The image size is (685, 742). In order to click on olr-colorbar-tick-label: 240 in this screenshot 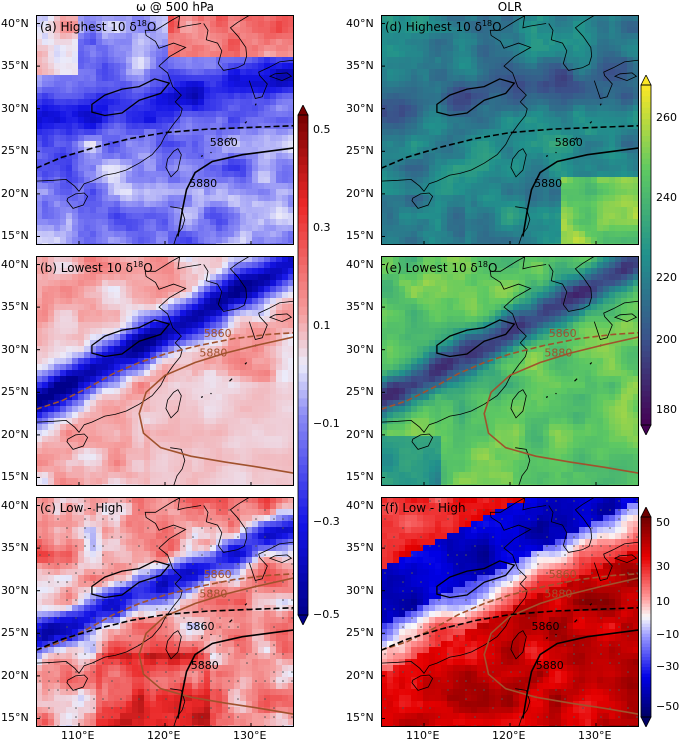, I will do `click(666, 197)`.